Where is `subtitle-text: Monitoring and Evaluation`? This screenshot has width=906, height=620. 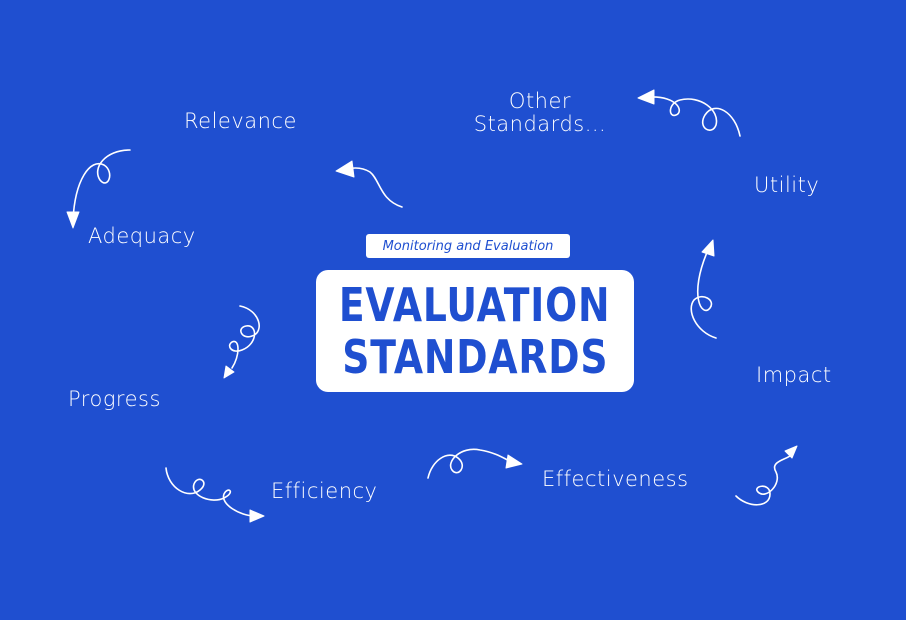 subtitle-text: Monitoring and Evaluation is located at coordinates (468, 246).